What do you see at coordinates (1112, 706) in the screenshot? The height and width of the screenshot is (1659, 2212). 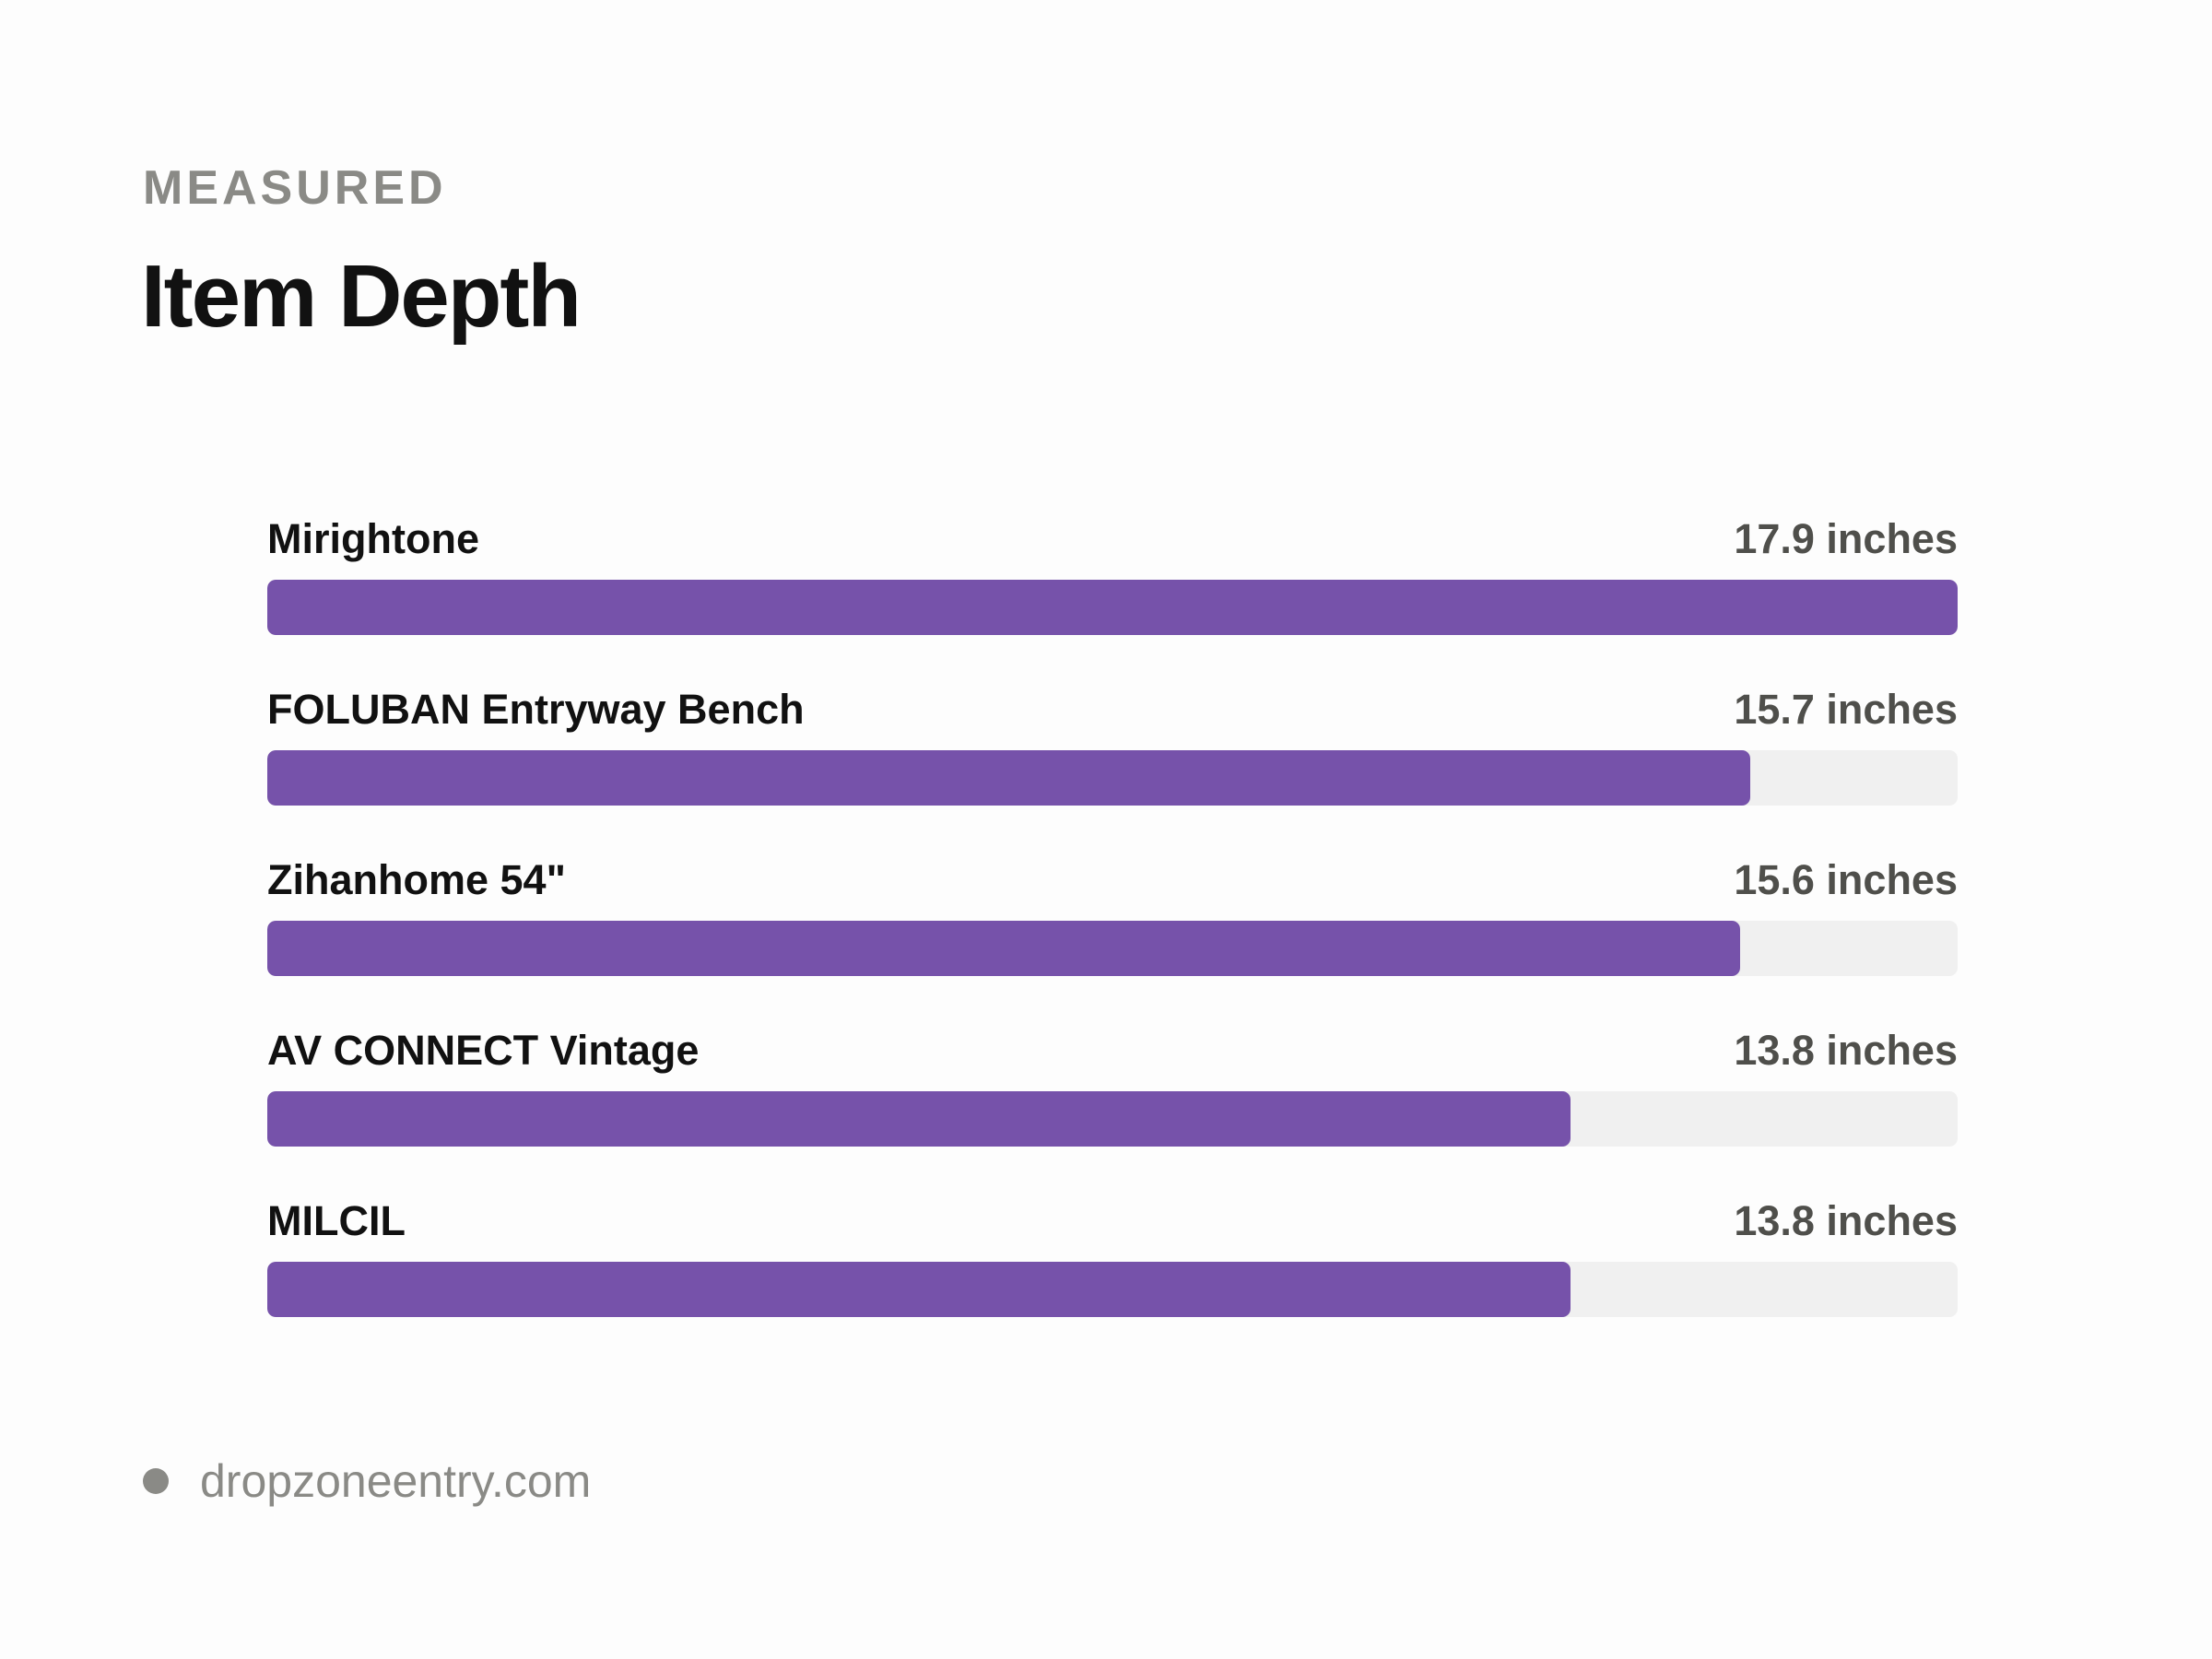 I see `bar-row-header: FOLUBAN Entryway Bench 15.7 inches` at bounding box center [1112, 706].